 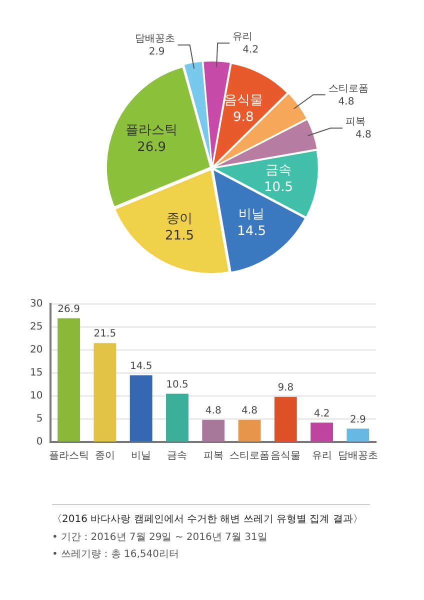 What do you see at coordinates (243, 100) in the screenshot?
I see `slice-label: 음식물` at bounding box center [243, 100].